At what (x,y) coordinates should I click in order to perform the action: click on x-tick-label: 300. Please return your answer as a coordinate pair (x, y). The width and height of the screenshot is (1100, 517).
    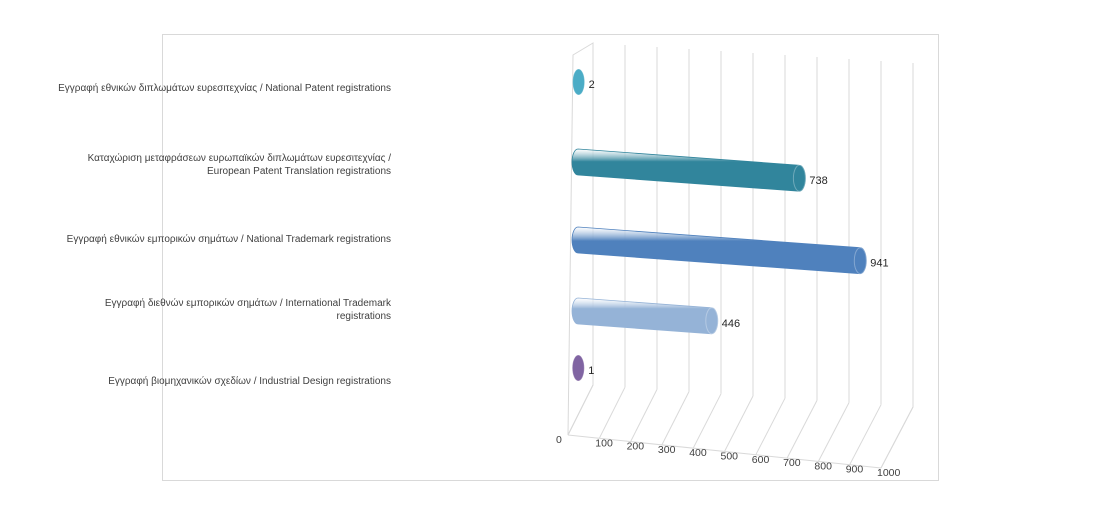
    Looking at the image, I should click on (667, 450).